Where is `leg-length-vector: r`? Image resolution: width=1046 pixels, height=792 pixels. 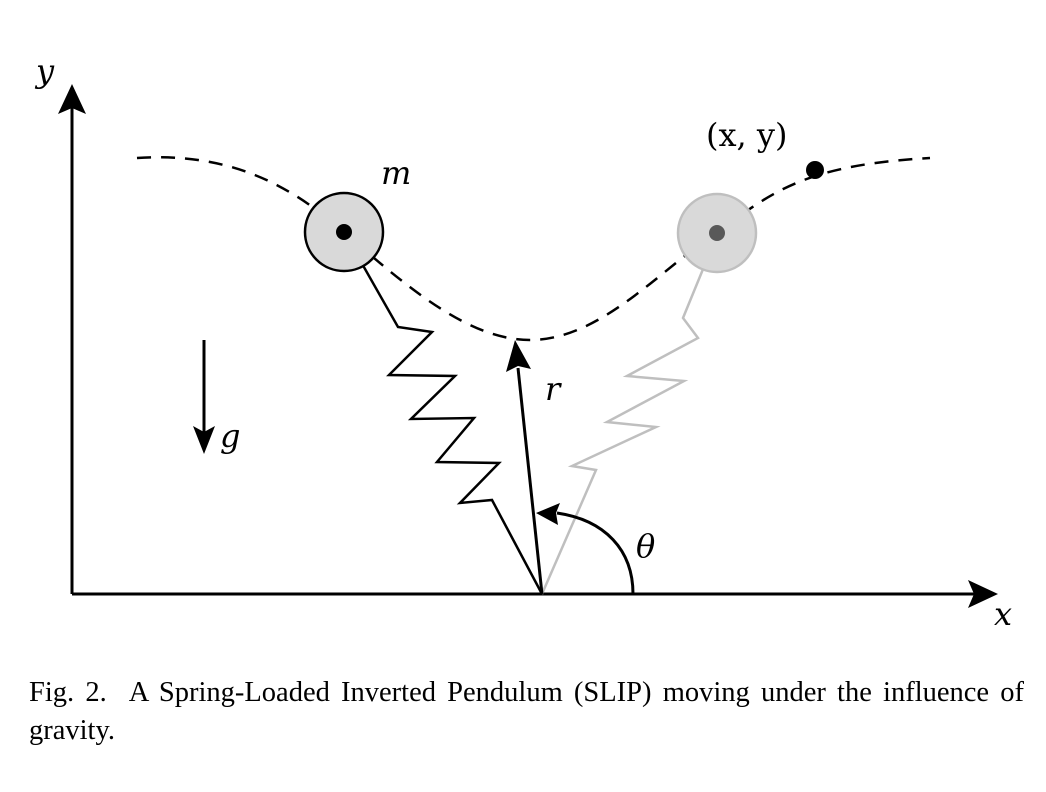
leg-length-vector: r is located at coordinates (534, 467).